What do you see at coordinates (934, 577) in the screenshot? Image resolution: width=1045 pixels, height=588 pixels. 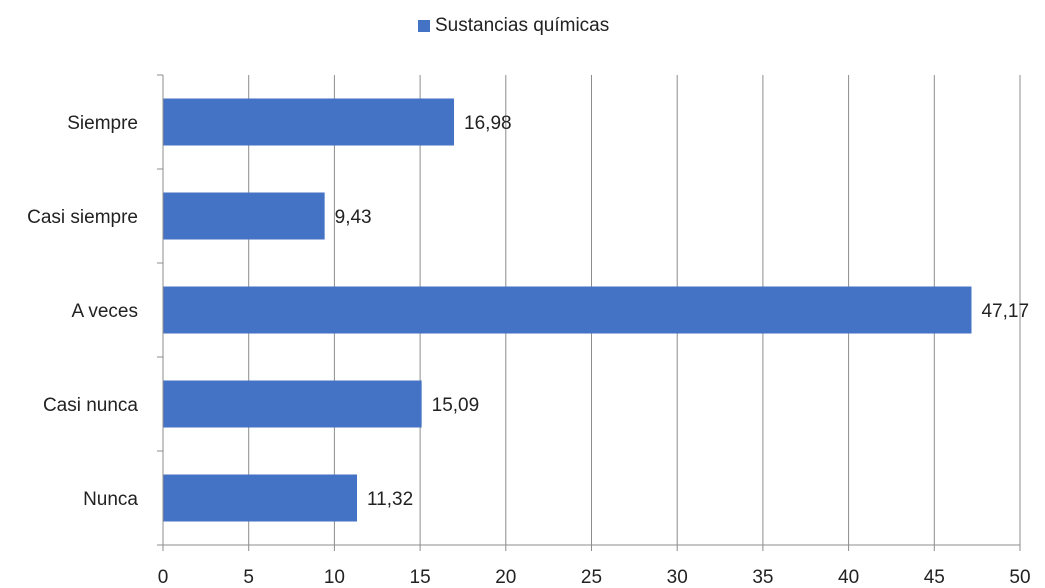 I see `x-tick-label: 45` at bounding box center [934, 577].